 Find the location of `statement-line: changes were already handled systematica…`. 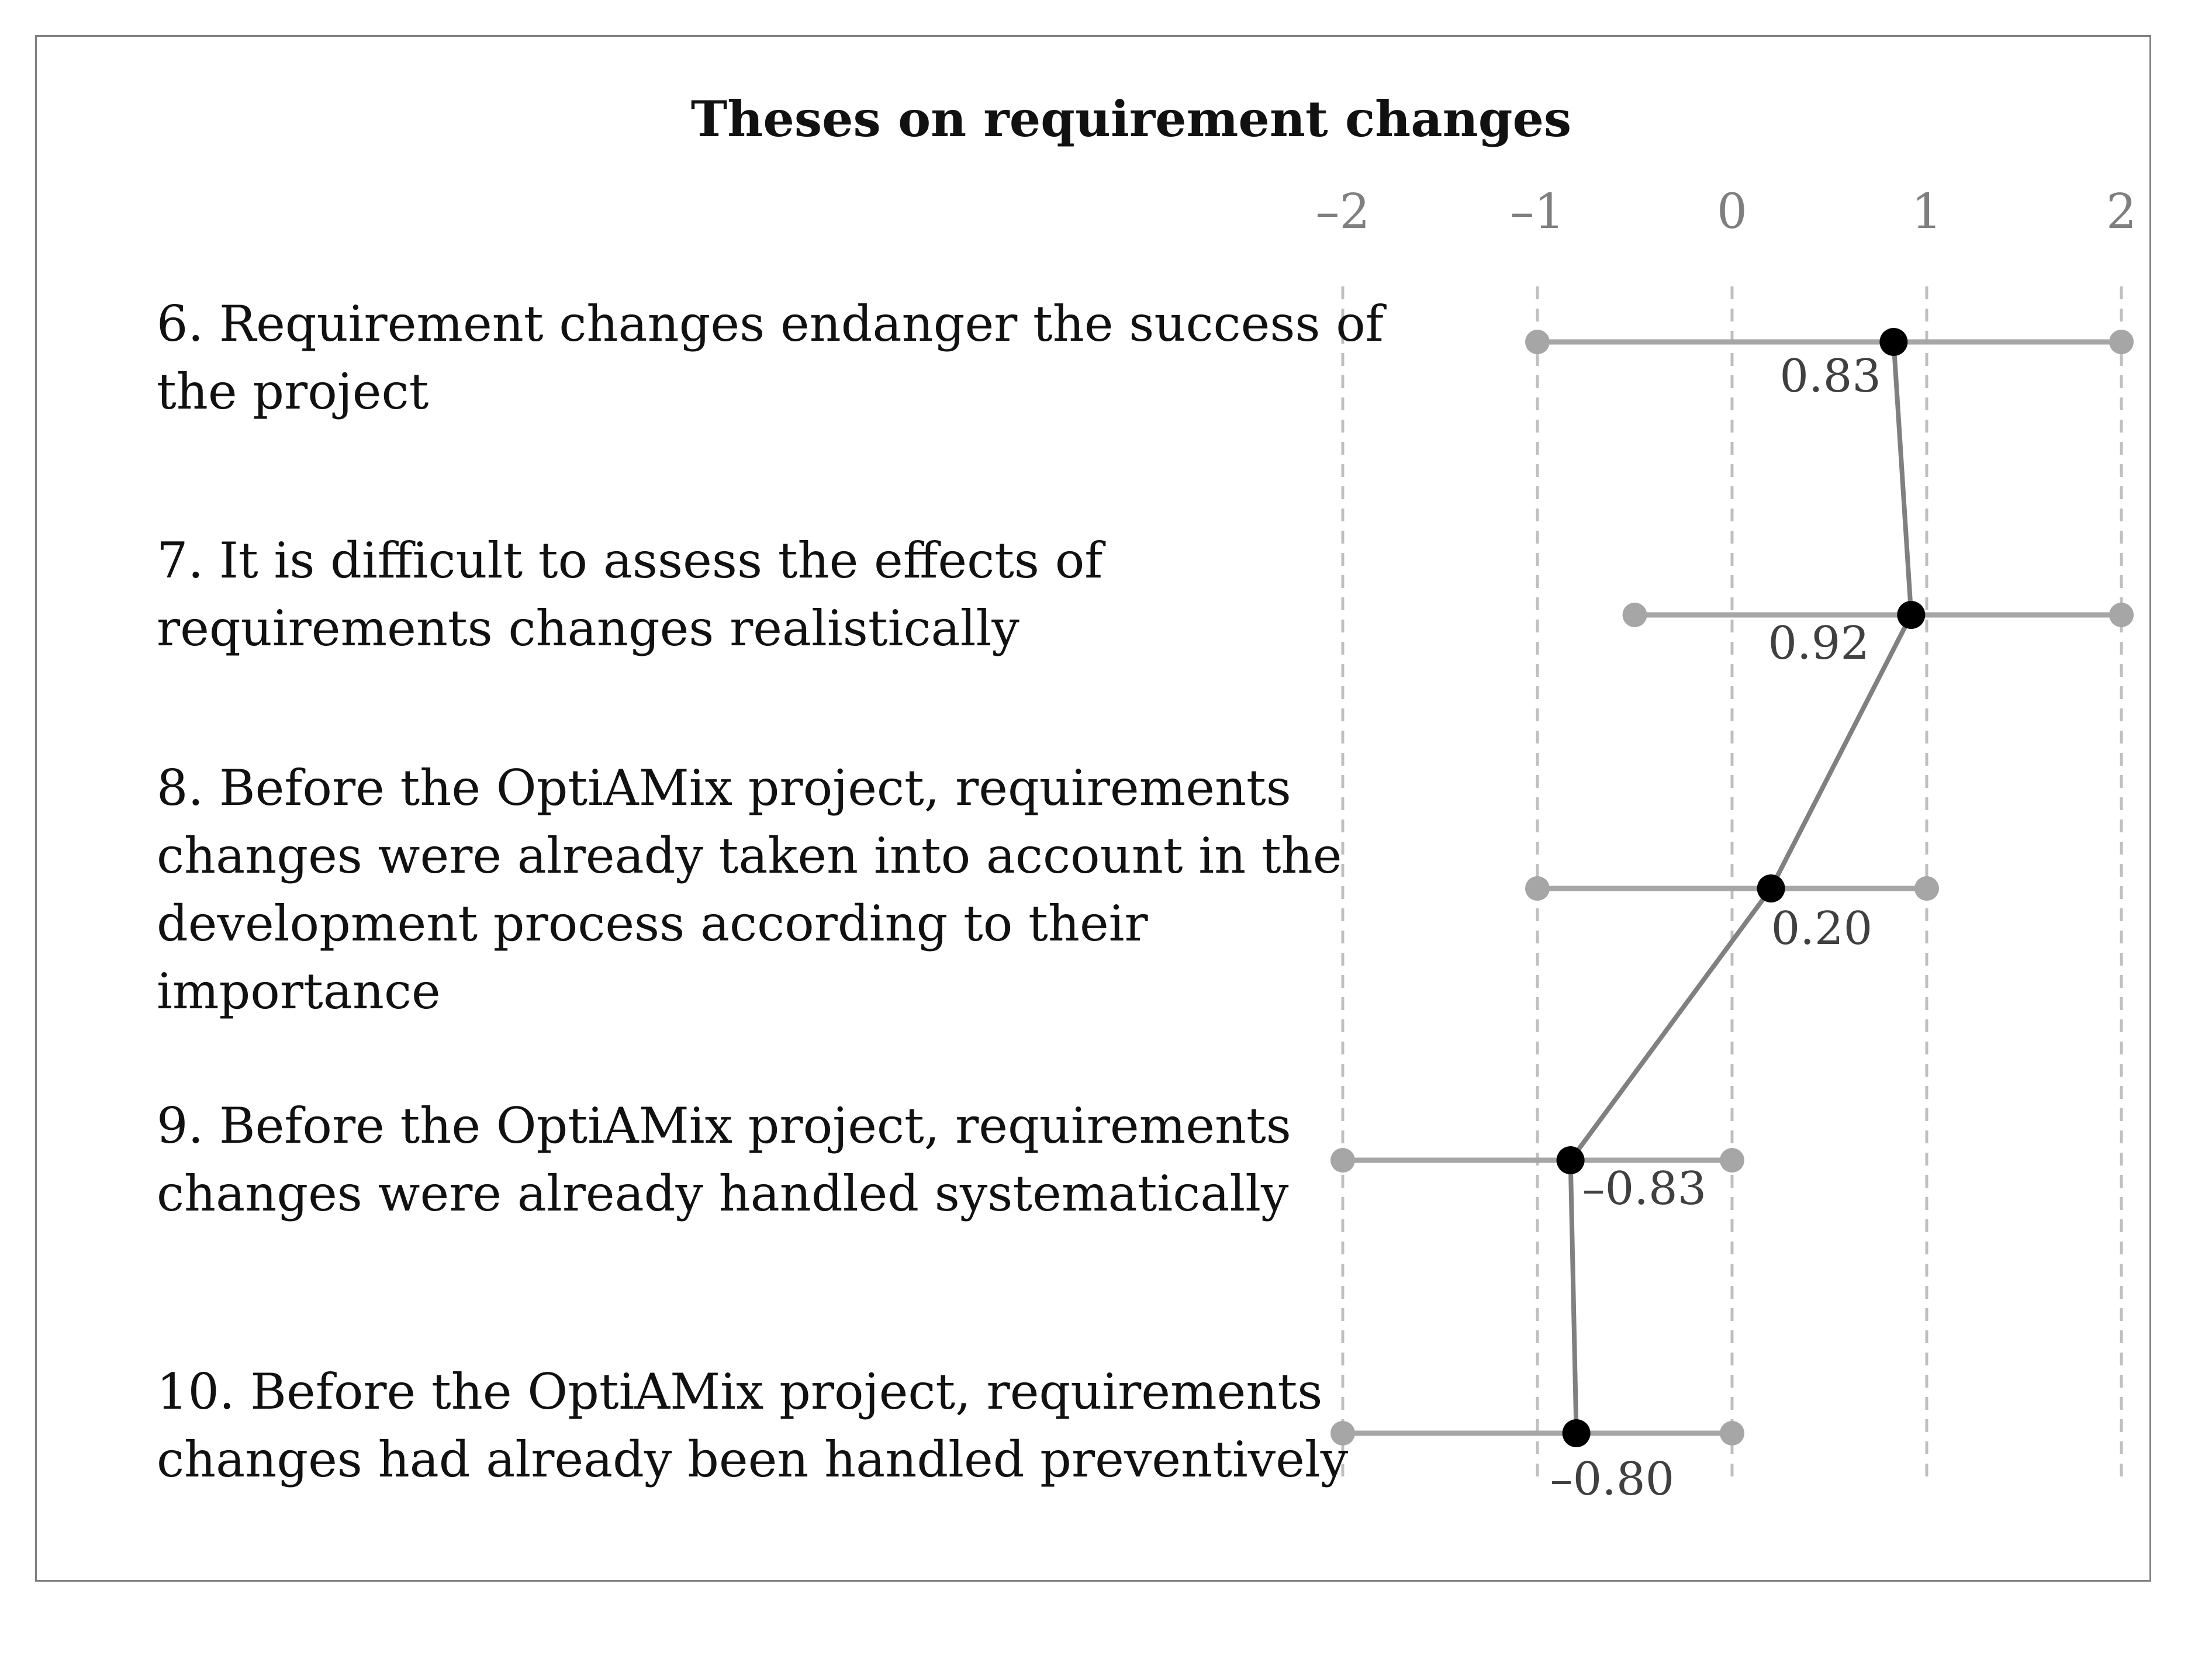

statement-line: changes were already handled systematica… is located at coordinates (723, 1193).